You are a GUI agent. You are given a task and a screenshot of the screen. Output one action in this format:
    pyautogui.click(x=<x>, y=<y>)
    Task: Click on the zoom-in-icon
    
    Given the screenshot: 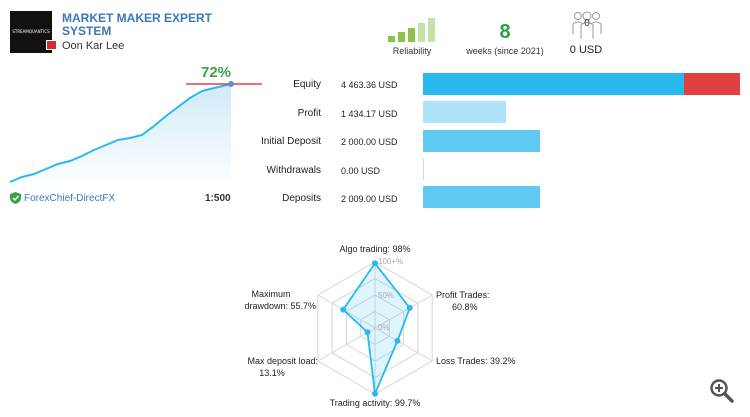 What is the action you would take?
    pyautogui.click(x=722, y=391)
    